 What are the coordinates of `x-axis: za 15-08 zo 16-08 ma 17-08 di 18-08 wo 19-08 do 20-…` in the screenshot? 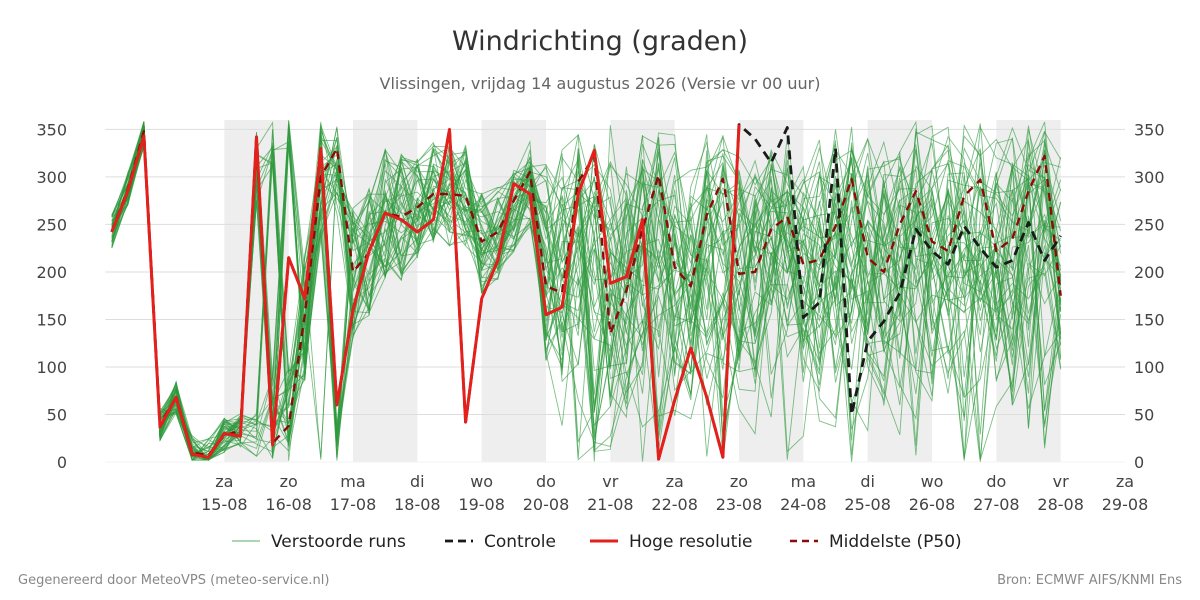 It's located at (674, 493).